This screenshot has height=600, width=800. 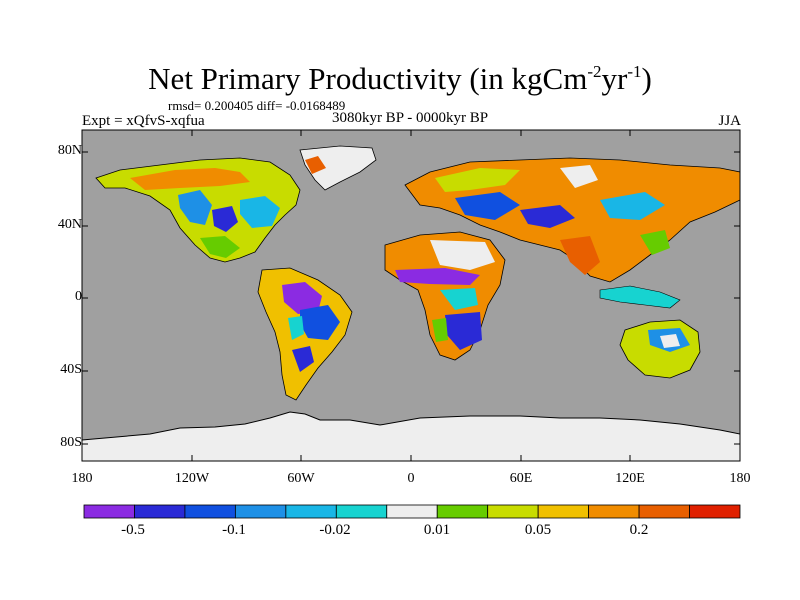 What do you see at coordinates (437, 276) in the screenshot?
I see `africa-purple-band` at bounding box center [437, 276].